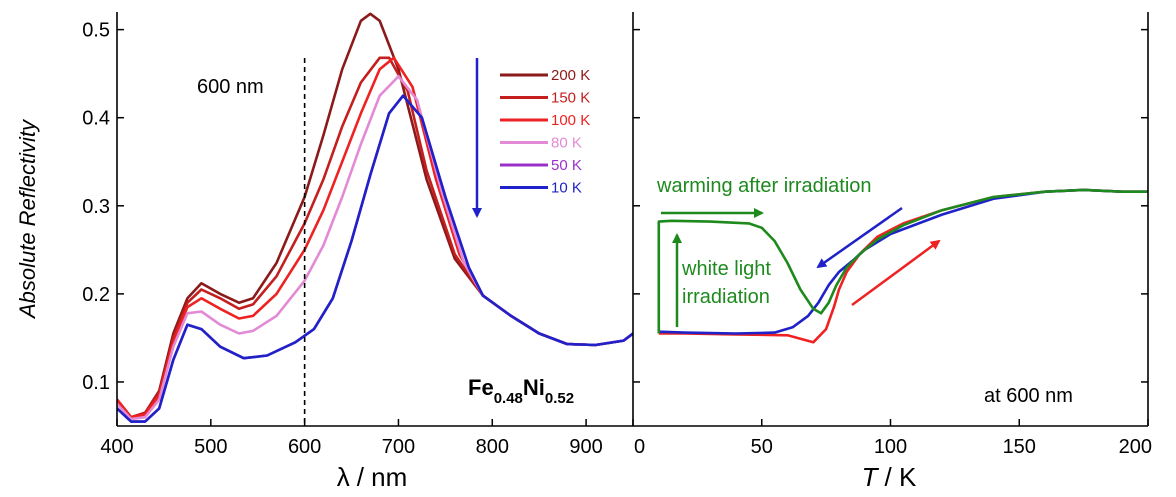 Image resolution: width=1176 pixels, height=497 pixels. I want to click on formula-fe: Fe, so click(481, 387).